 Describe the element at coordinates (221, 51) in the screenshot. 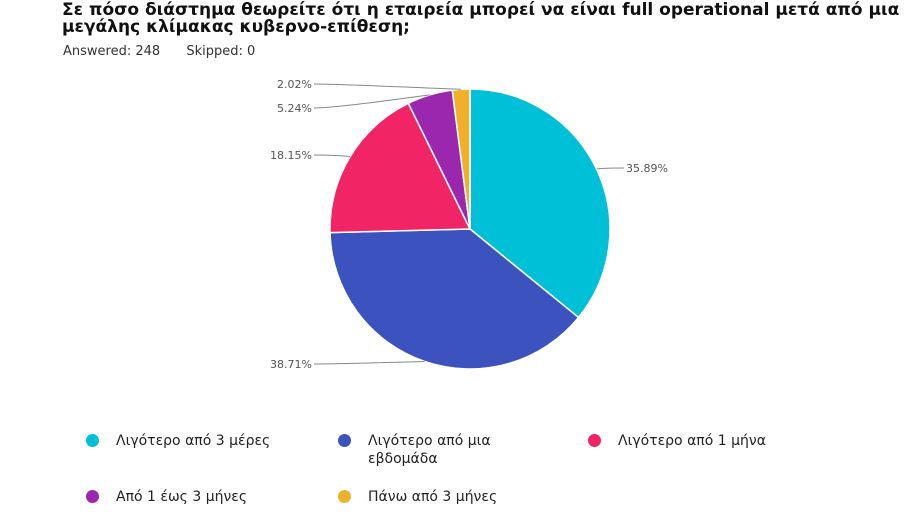

I see `skipped-count: Skipped: 0` at that location.